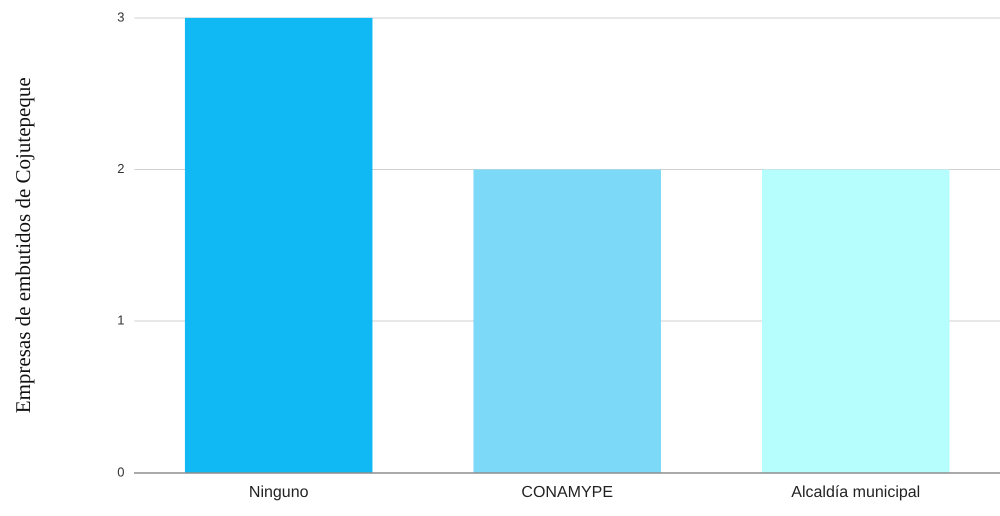 Image resolution: width=1000 pixels, height=516 pixels. I want to click on y-tick-label: 2, so click(120, 168).